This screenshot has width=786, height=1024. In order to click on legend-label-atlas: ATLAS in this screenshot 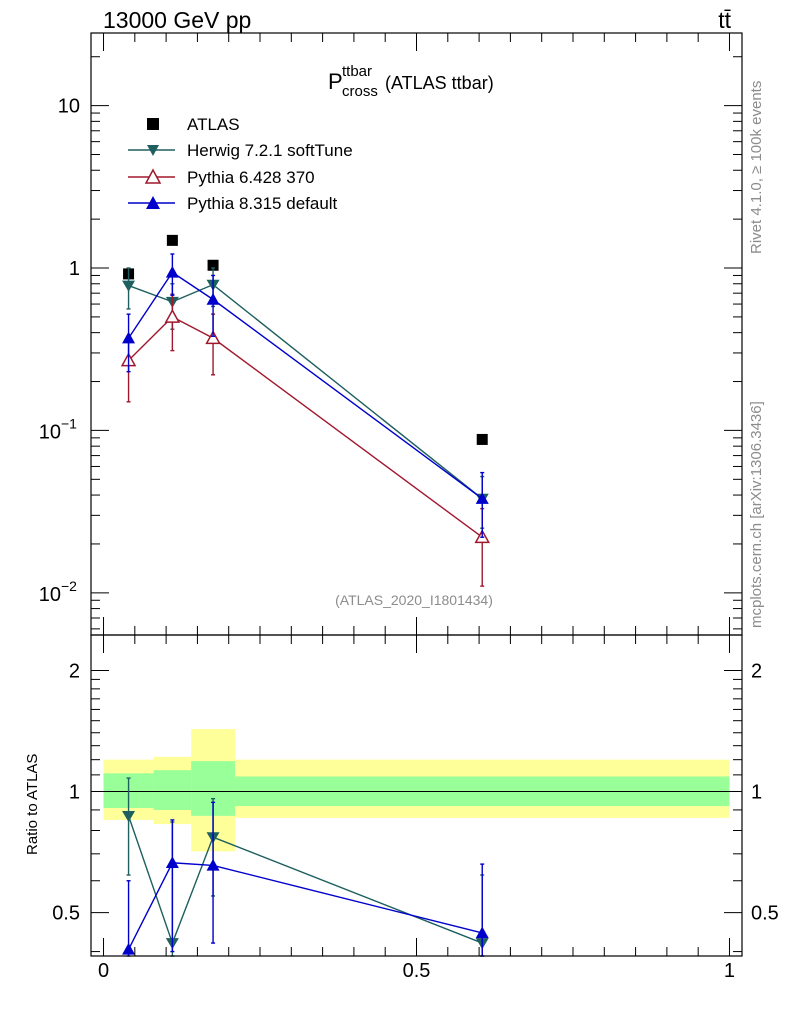, I will do `click(213, 124)`.